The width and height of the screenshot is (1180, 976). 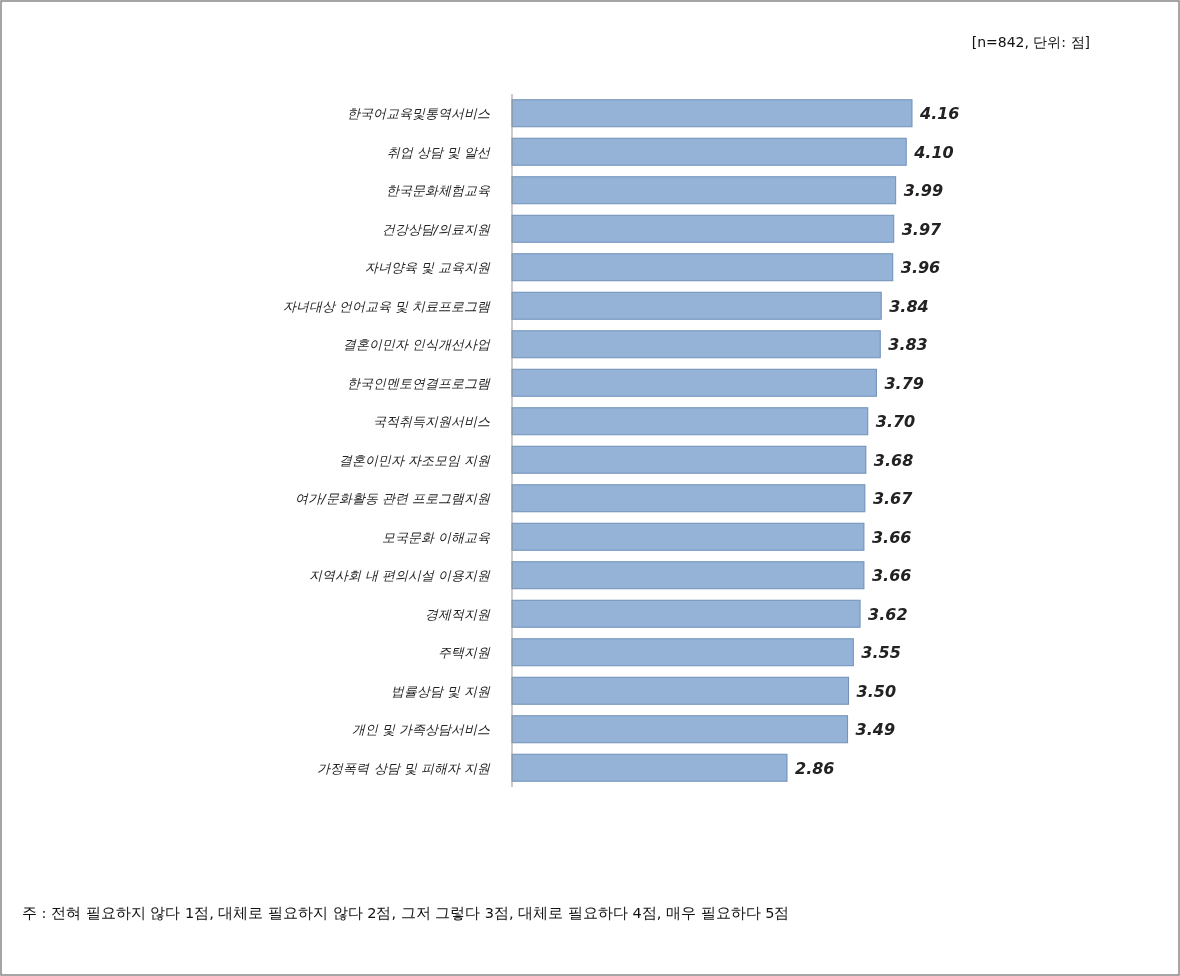 I want to click on data-label: 3.62, so click(x=888, y=614).